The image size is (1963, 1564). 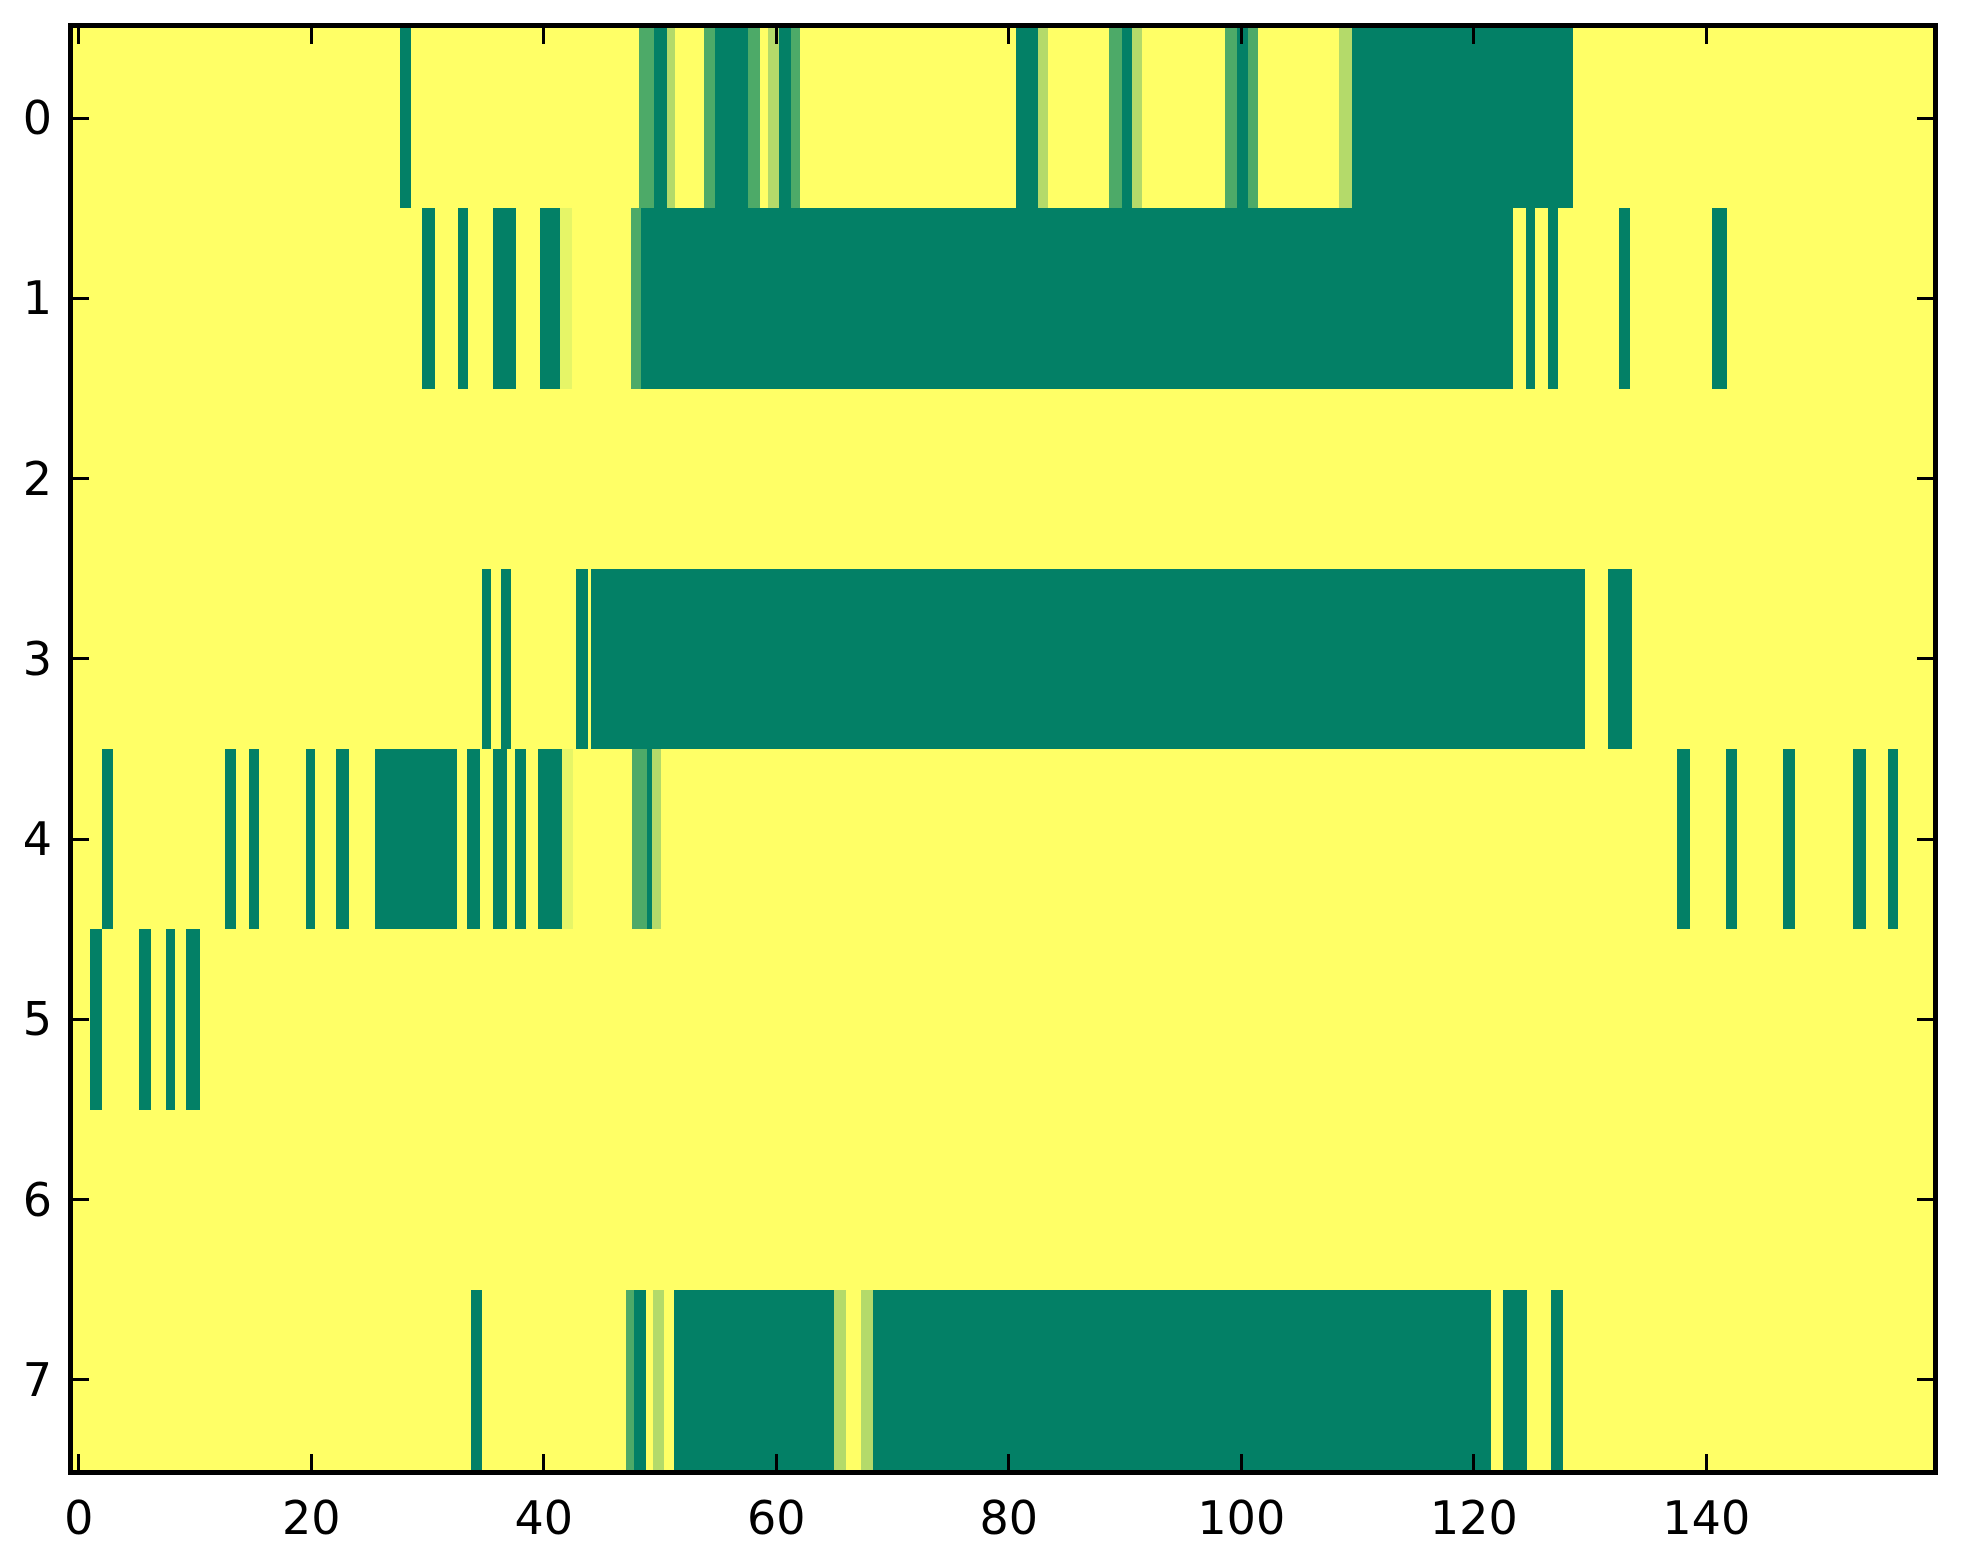 What do you see at coordinates (544, 1518) in the screenshot?
I see `x-tick-label: 40` at bounding box center [544, 1518].